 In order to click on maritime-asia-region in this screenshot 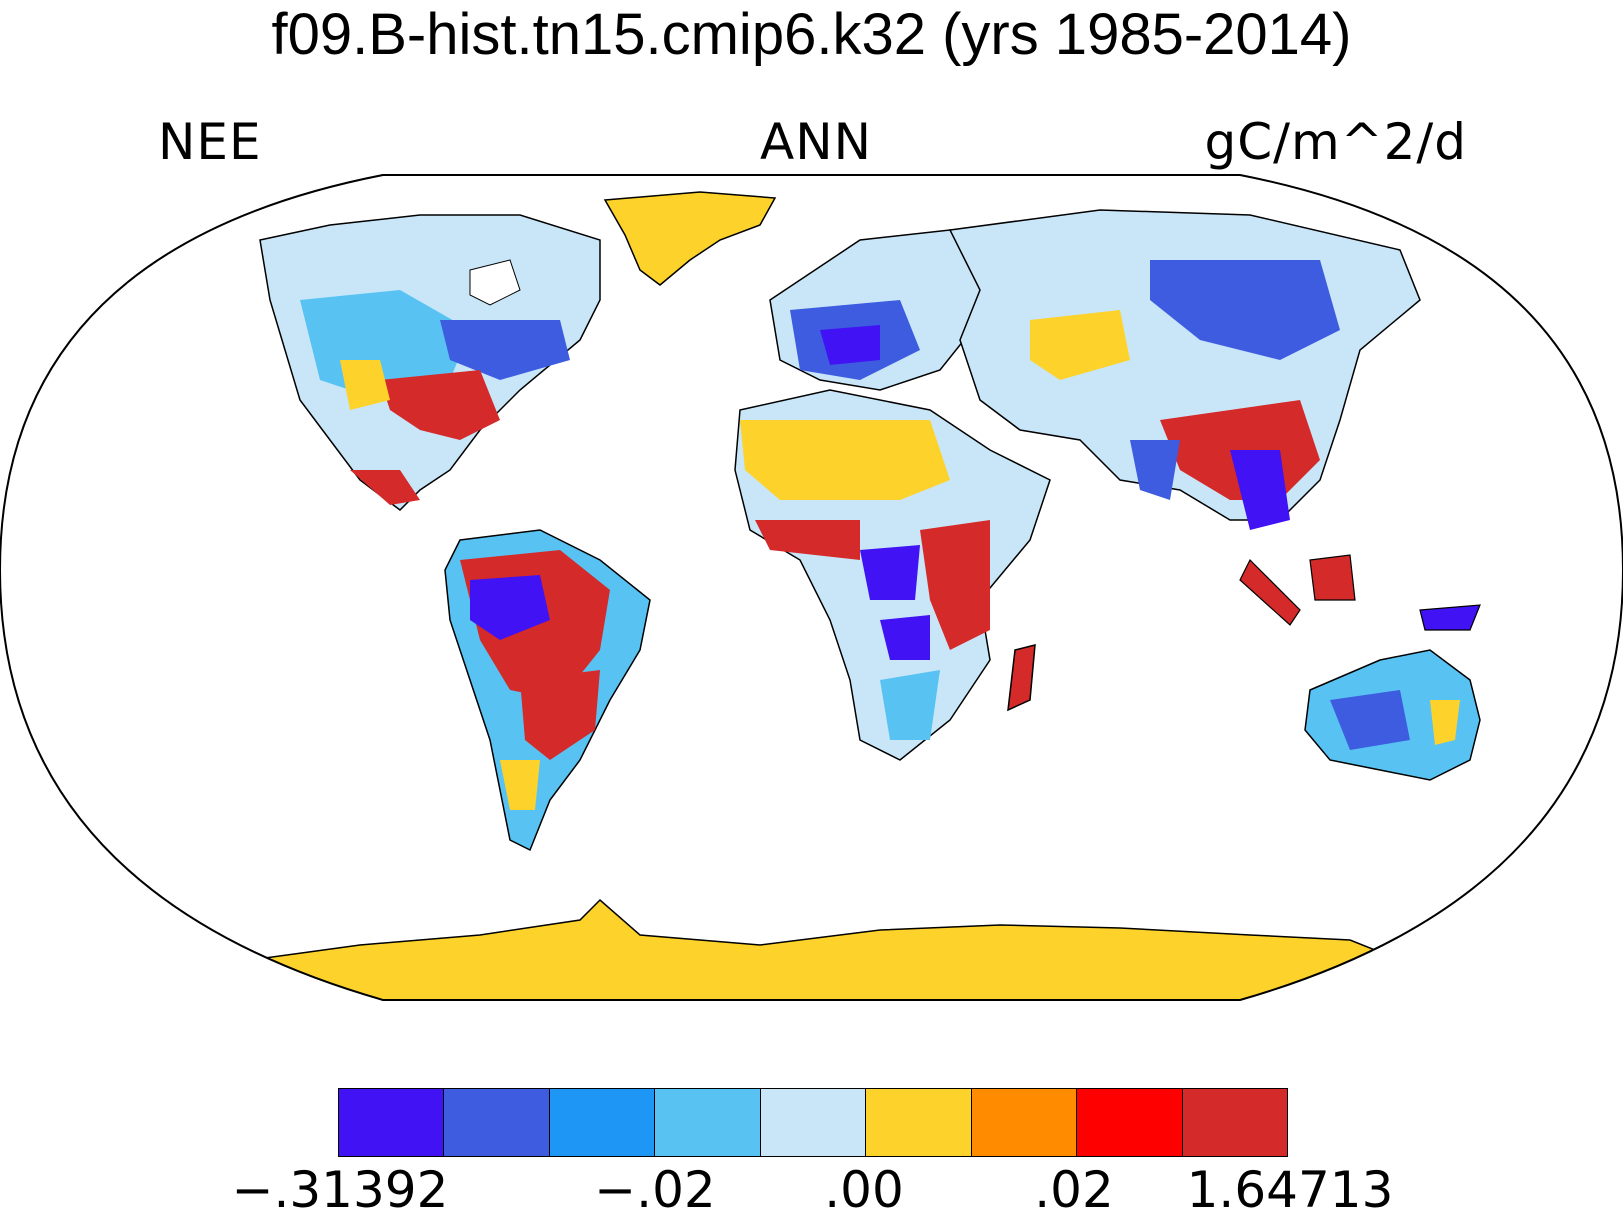, I will do `click(1360, 592)`.